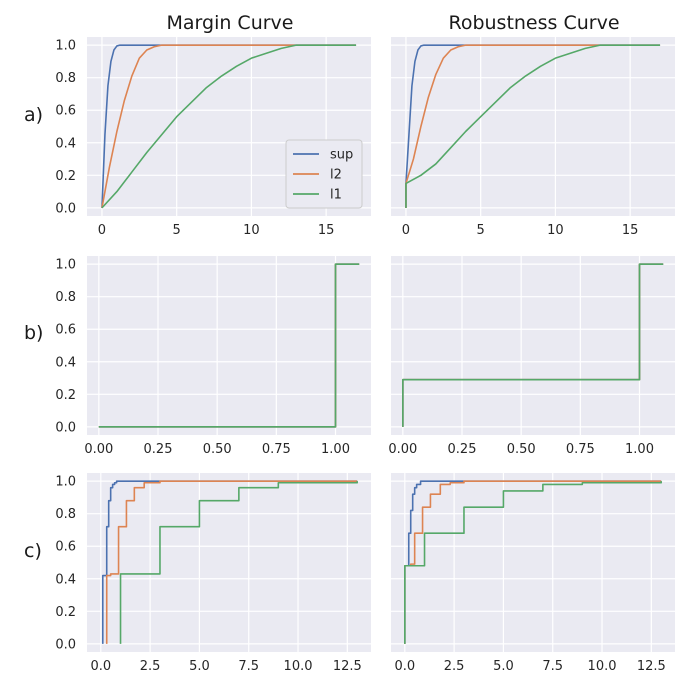  Describe the element at coordinates (34, 115) in the screenshot. I see `row-label-a: a)` at that location.